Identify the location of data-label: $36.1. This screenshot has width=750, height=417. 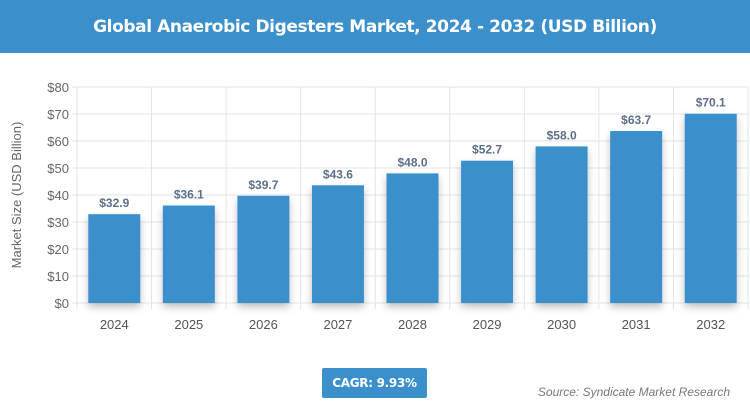
(189, 195).